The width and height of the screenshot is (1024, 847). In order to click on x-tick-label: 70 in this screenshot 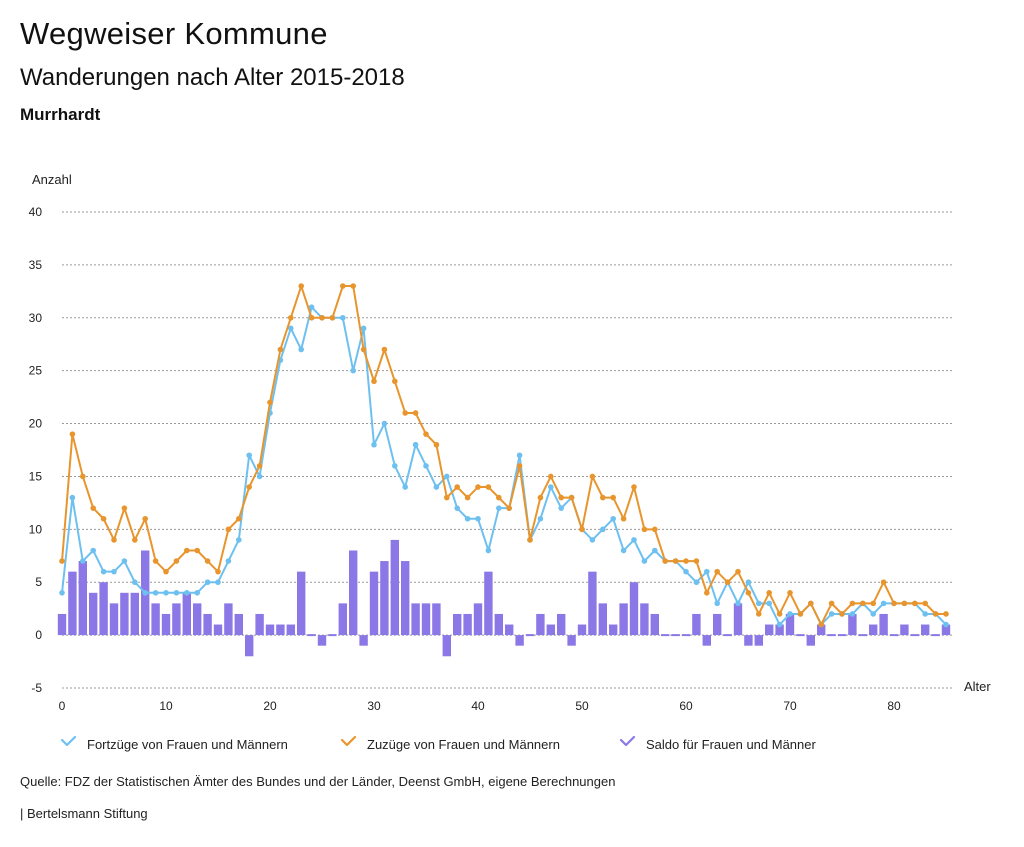, I will do `click(790, 706)`.